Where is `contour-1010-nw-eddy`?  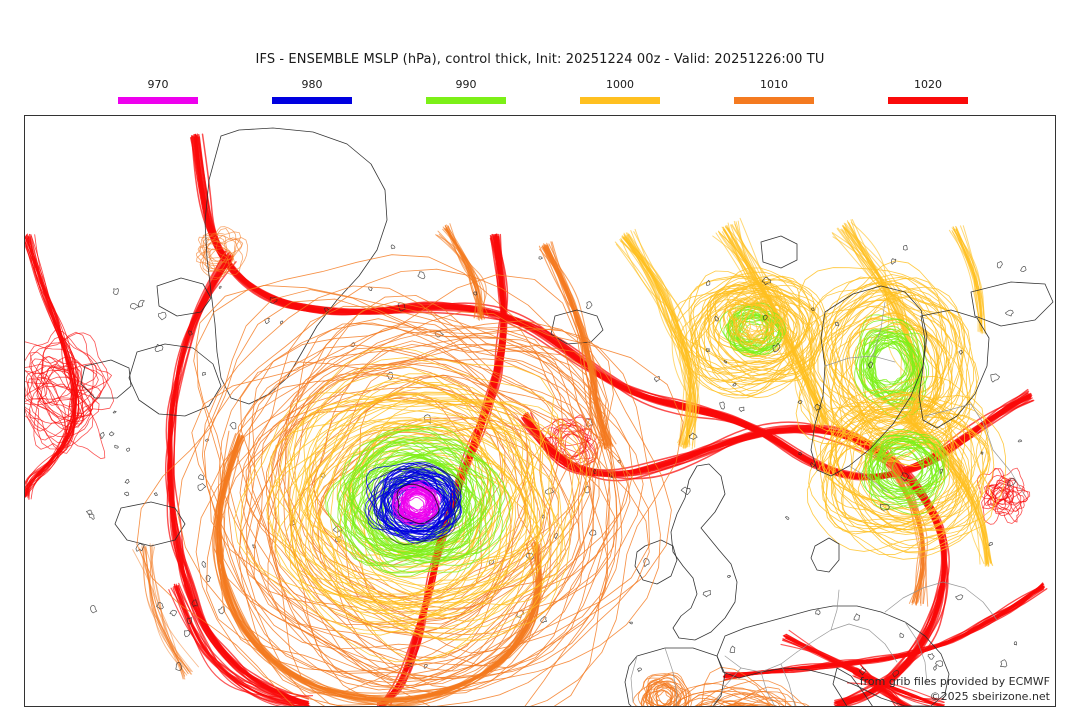
contour-1010-nw-eddy is located at coordinates (228, 257).